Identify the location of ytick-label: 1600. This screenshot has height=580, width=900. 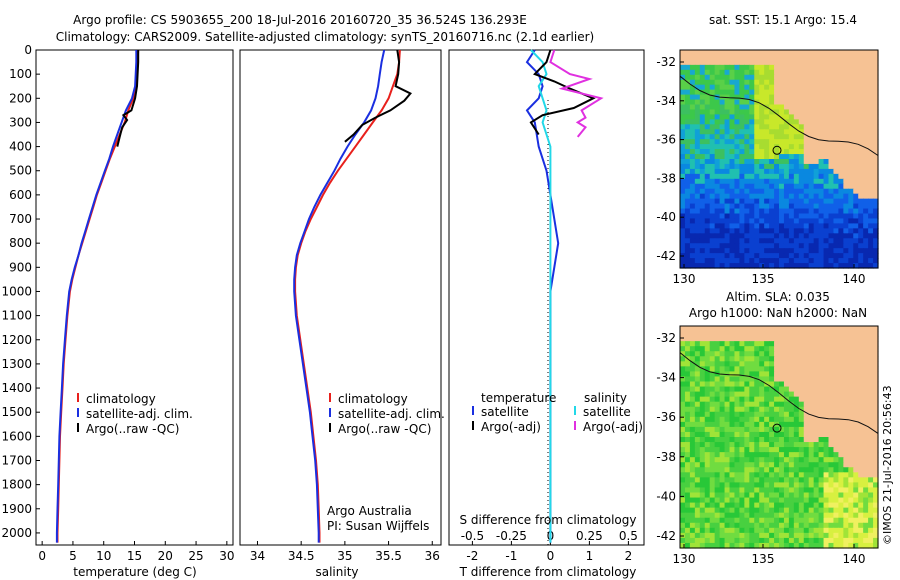
(16, 436).